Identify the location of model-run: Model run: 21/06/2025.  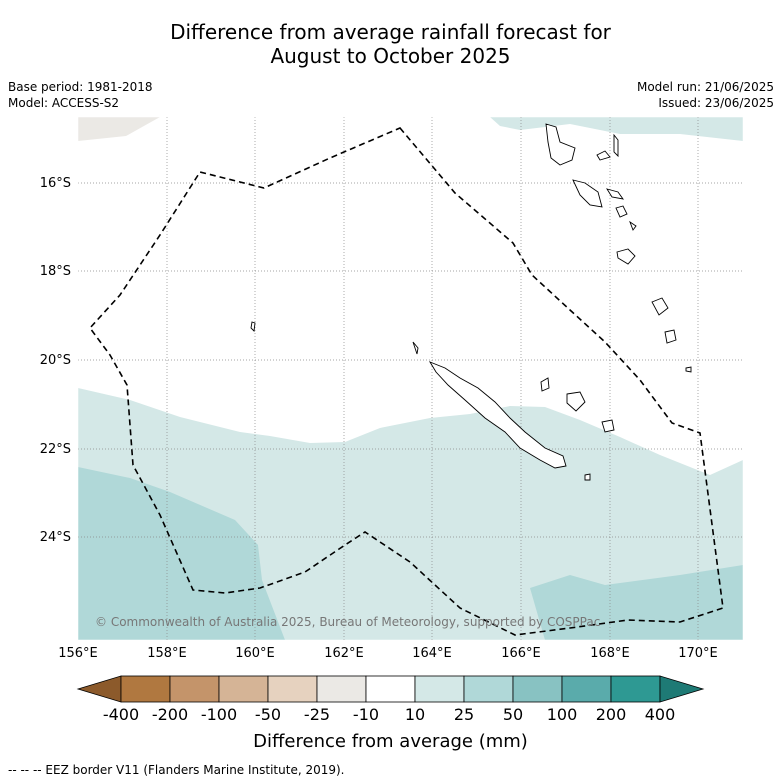
(705, 87).